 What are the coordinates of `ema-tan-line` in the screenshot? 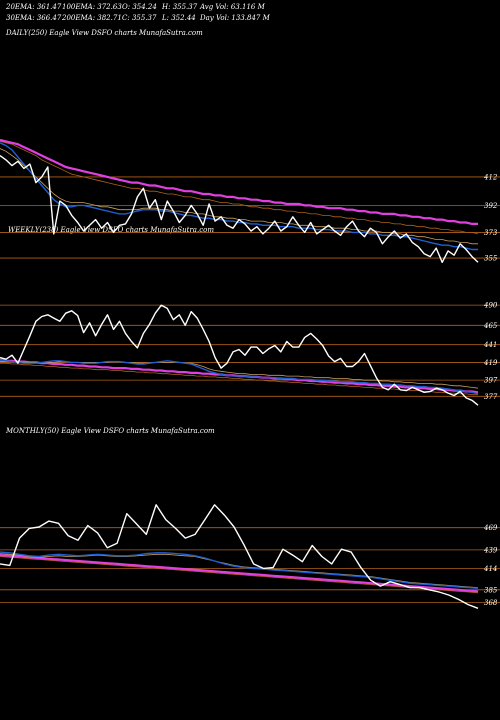 It's located at (239, 196).